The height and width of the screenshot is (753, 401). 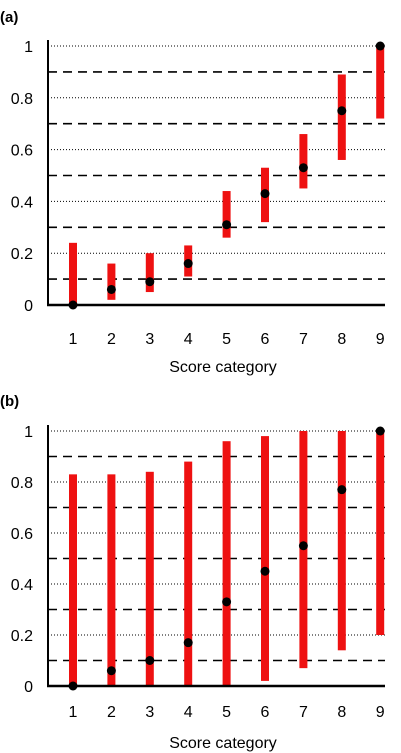 What do you see at coordinates (28, 432) in the screenshot?
I see `panel-b-y-tick-1: 1` at bounding box center [28, 432].